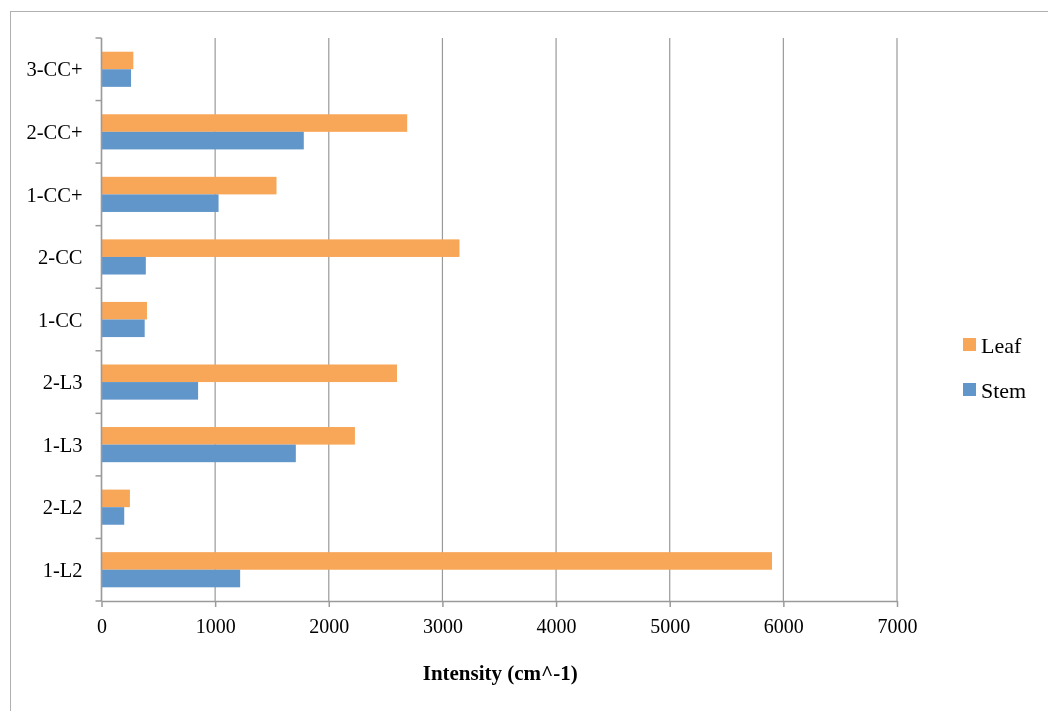 This screenshot has height=711, width=1048. What do you see at coordinates (60, 257) in the screenshot?
I see `y-tick-label: 2-CC` at bounding box center [60, 257].